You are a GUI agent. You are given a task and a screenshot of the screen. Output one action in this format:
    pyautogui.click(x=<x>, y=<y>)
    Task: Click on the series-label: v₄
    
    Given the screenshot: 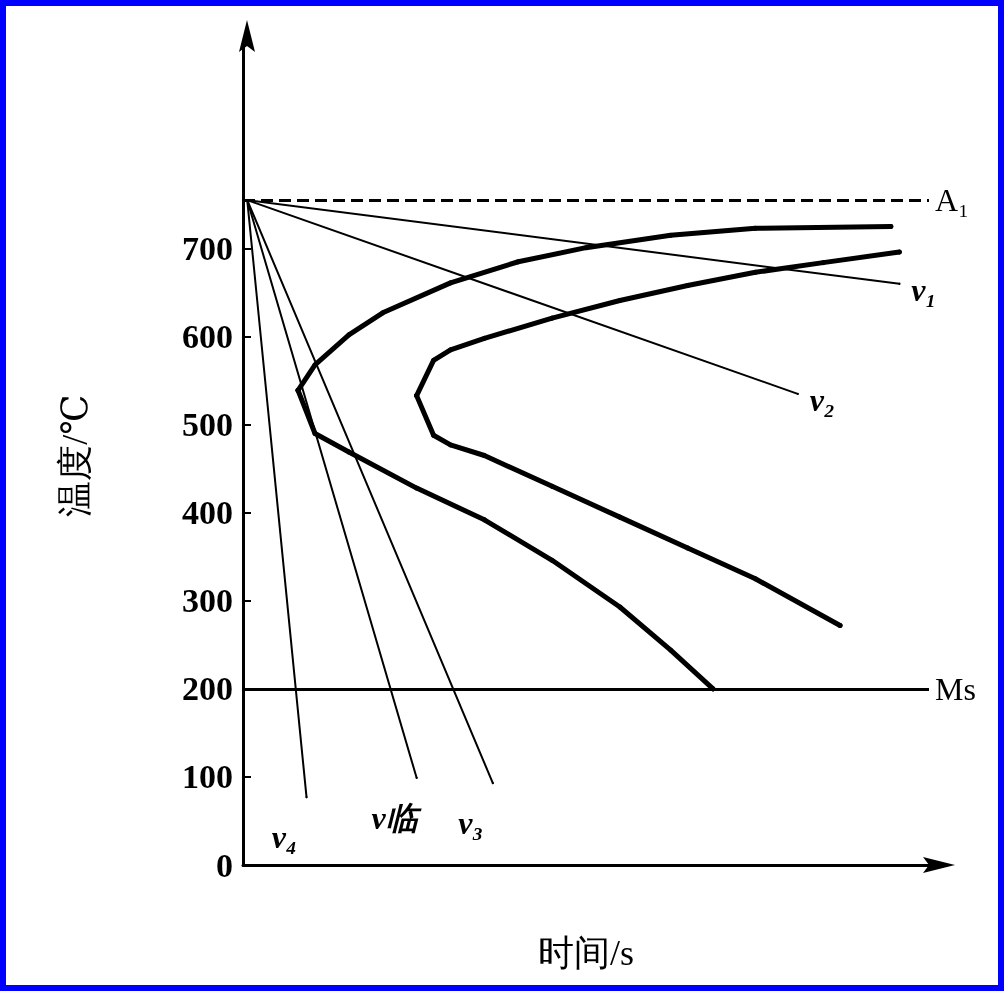 What is the action you would take?
    pyautogui.click(x=284, y=837)
    